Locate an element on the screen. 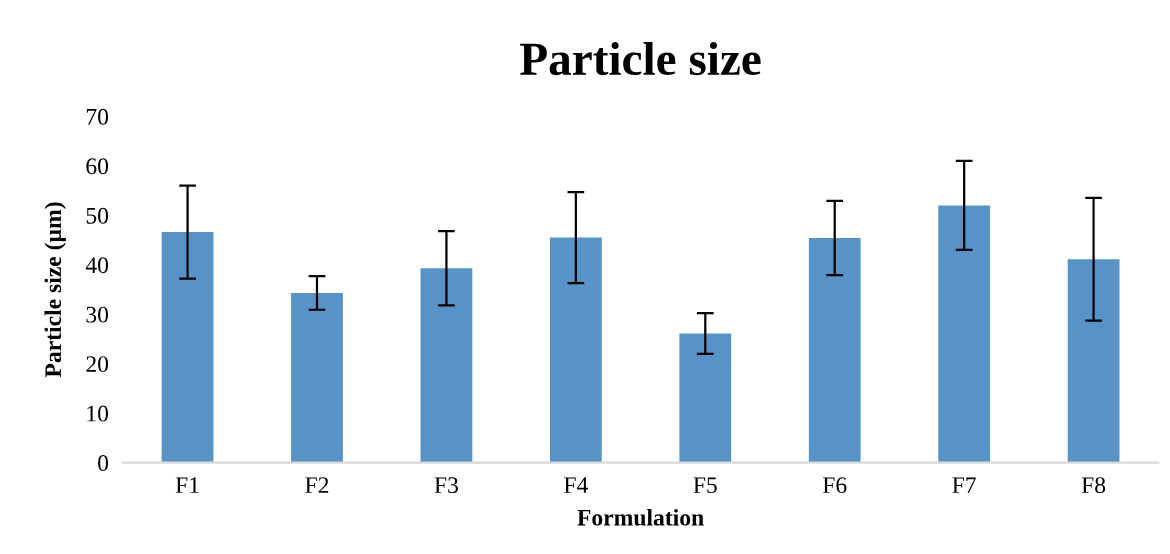  x-axis-title: Formulation is located at coordinates (640, 517).